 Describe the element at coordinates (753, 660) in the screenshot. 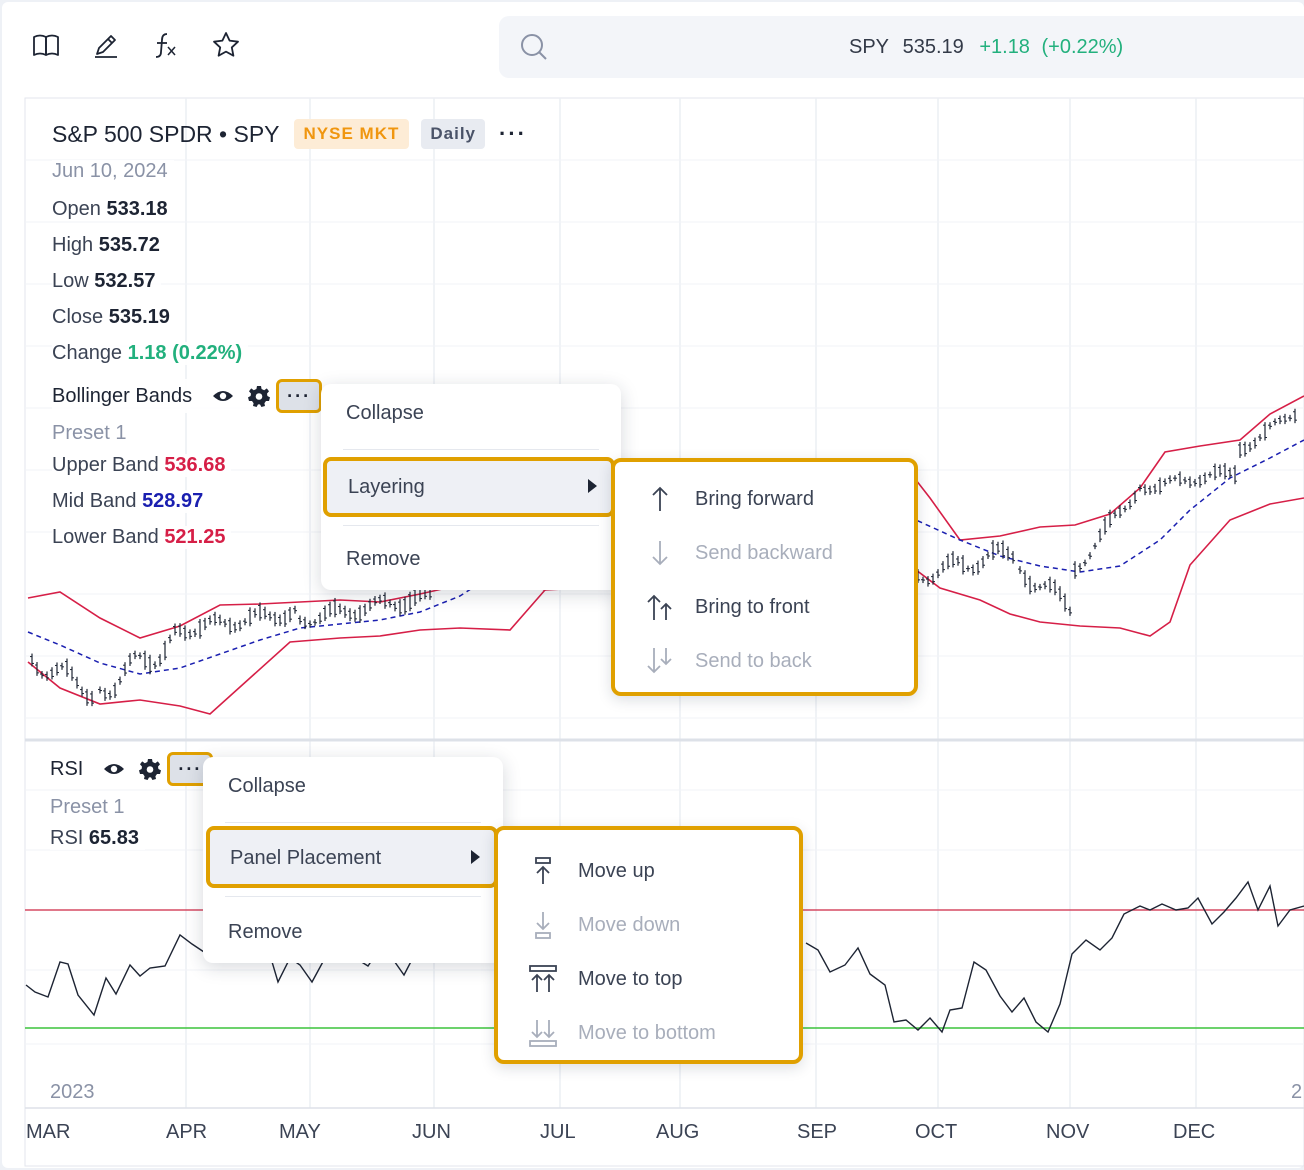

I see `send-to-back-label: Send to back` at that location.